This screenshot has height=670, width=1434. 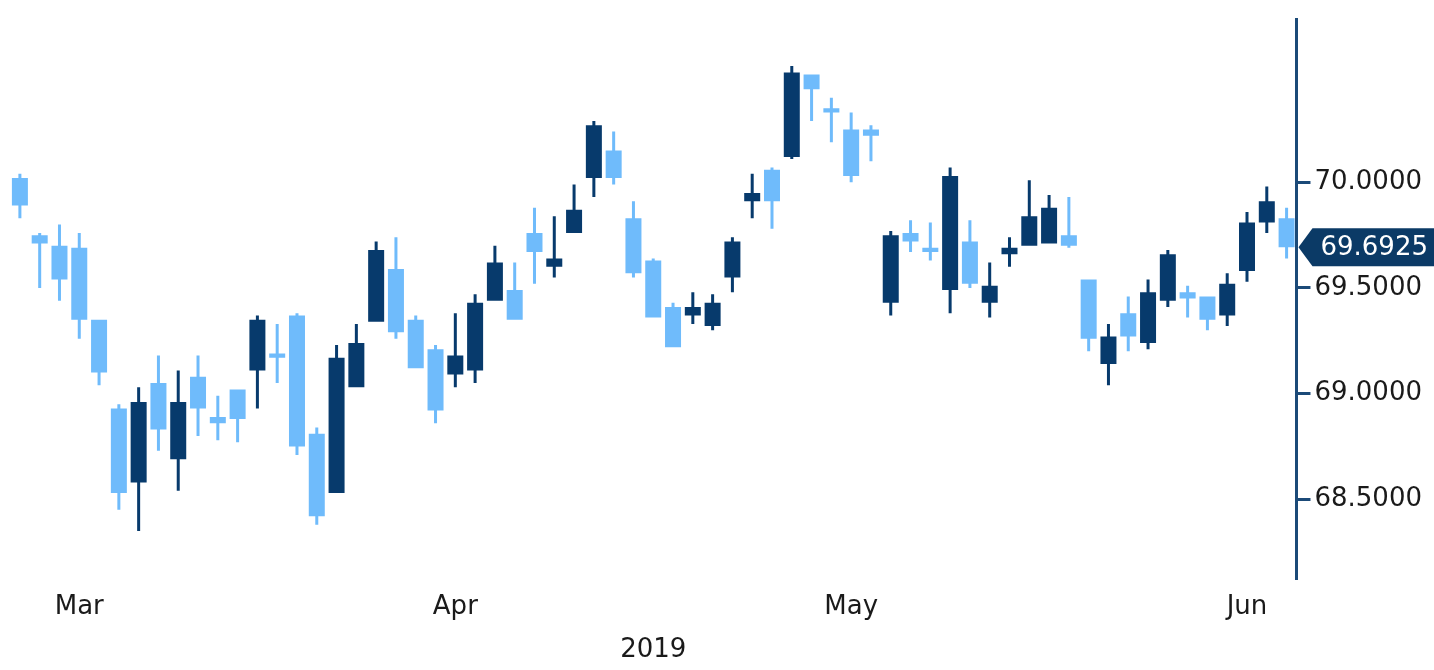 I want to click on x-axis-title: 2019, so click(x=653, y=648).